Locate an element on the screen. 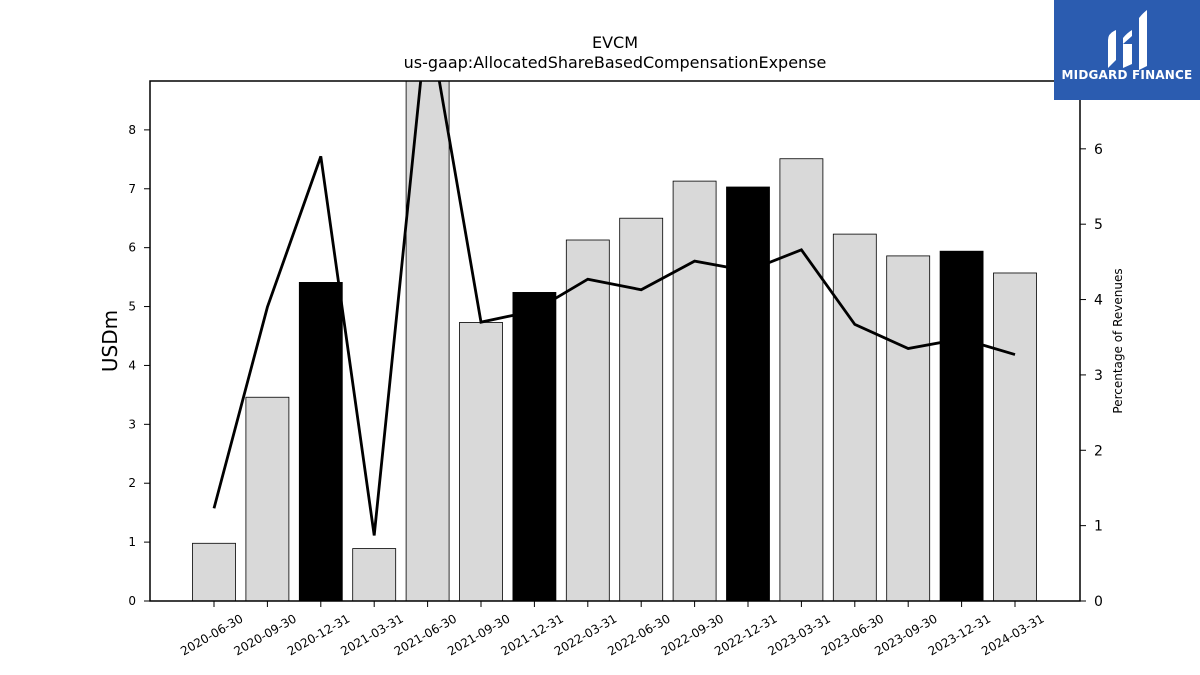 The height and width of the screenshot is (675, 1200). right-tick-label: 4 is located at coordinates (1098, 301).